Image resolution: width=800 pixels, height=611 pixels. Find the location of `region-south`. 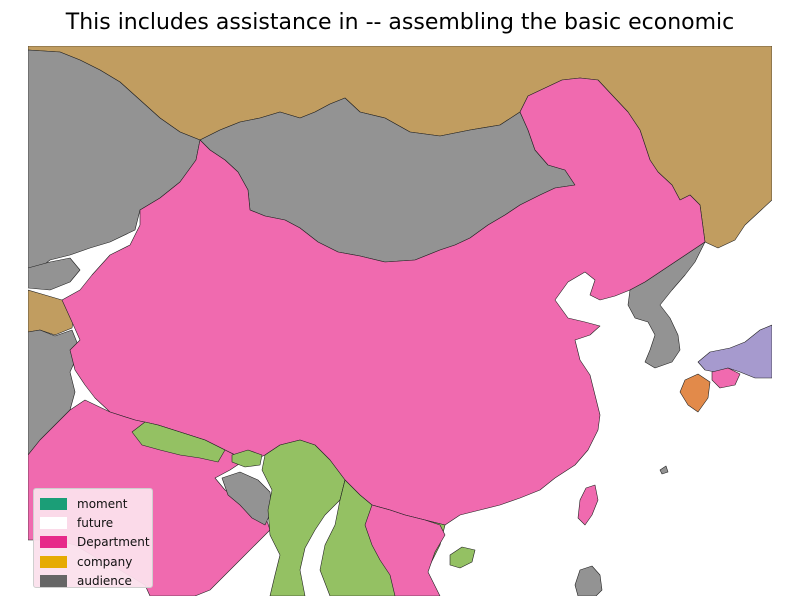

region-south is located at coordinates (405, 550).